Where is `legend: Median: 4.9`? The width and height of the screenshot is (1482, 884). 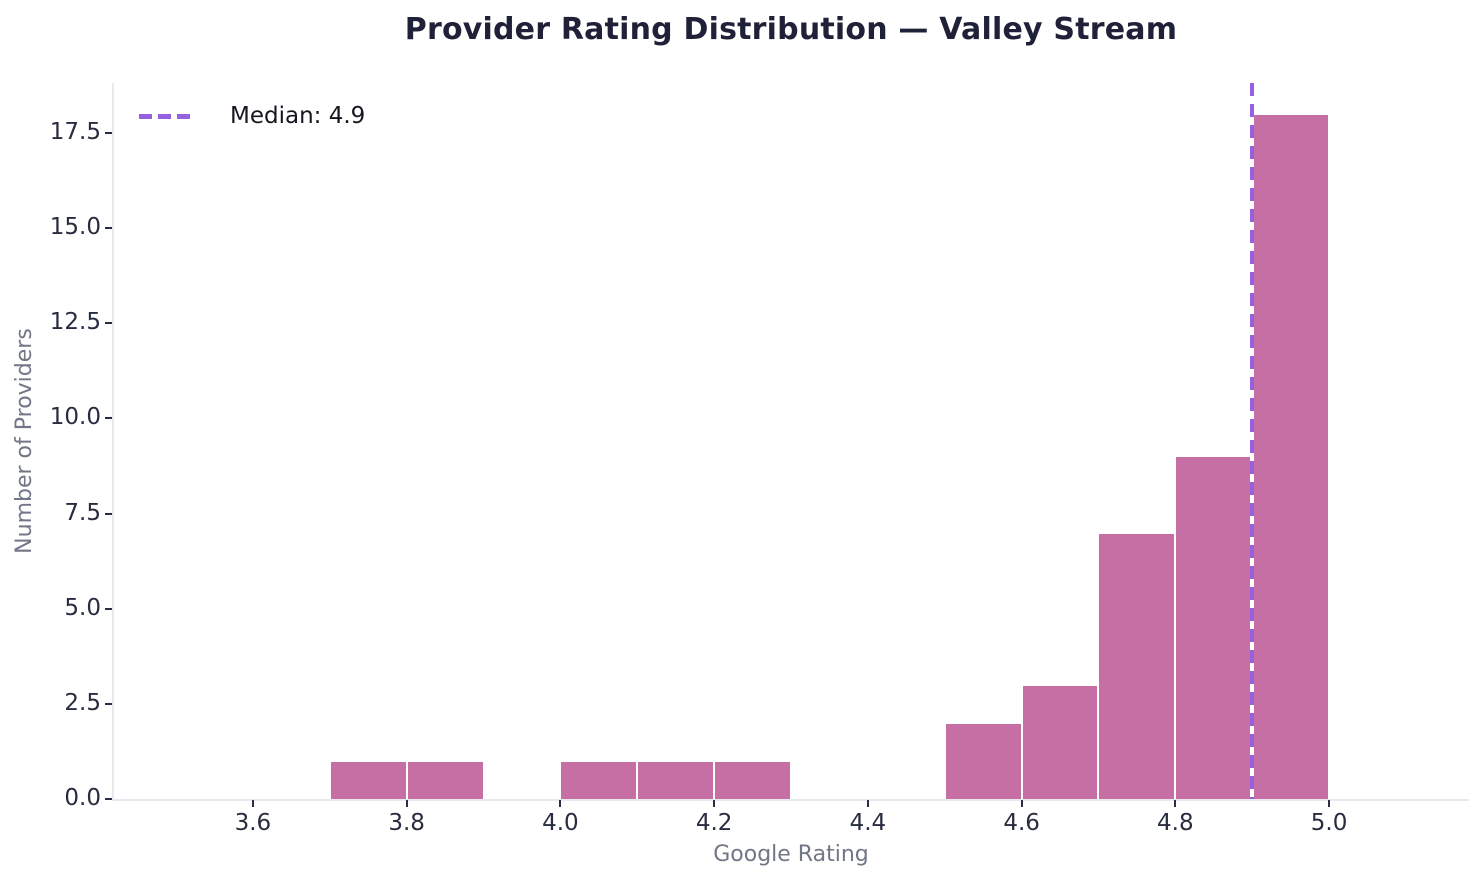
legend: Median: 4.9 is located at coordinates (252, 116).